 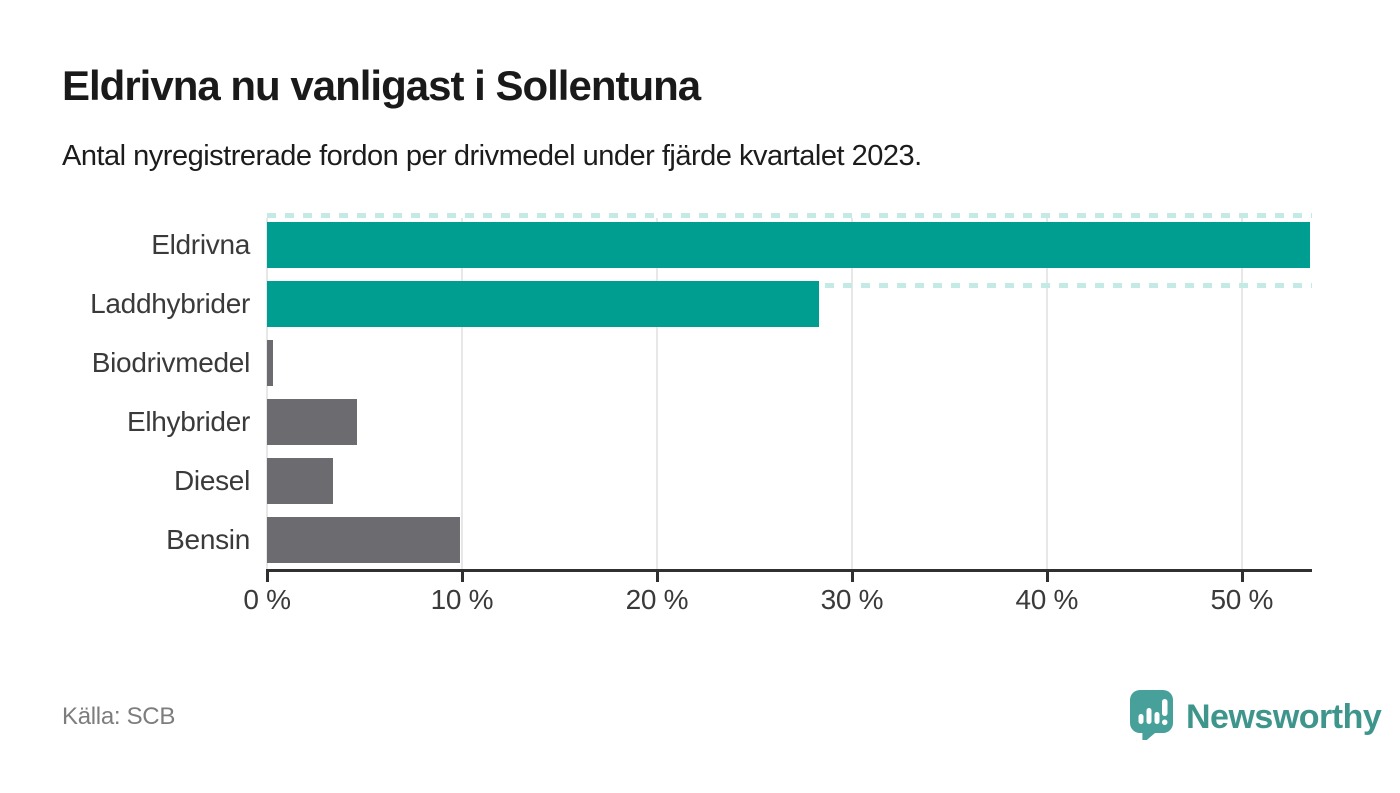 I want to click on bar-eldrivna, so click(x=789, y=245).